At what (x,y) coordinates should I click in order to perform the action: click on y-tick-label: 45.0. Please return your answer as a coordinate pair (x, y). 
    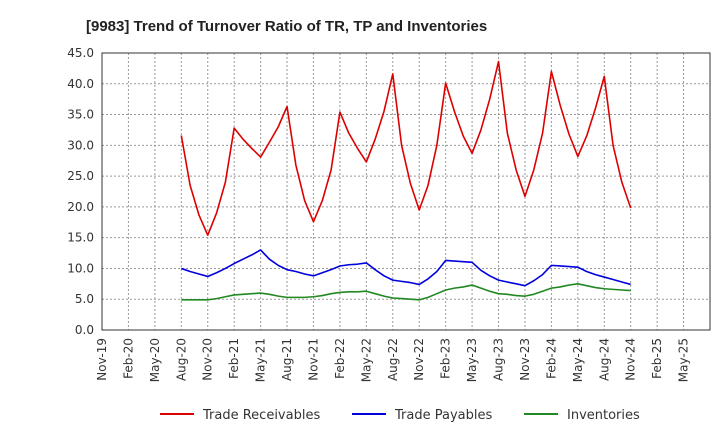
    Looking at the image, I should click on (80, 53).